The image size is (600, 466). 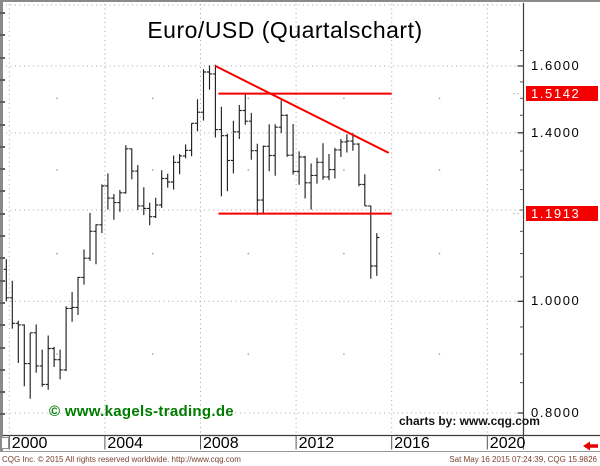 What do you see at coordinates (507, 443) in the screenshot?
I see `year-label-2020: 2020` at bounding box center [507, 443].